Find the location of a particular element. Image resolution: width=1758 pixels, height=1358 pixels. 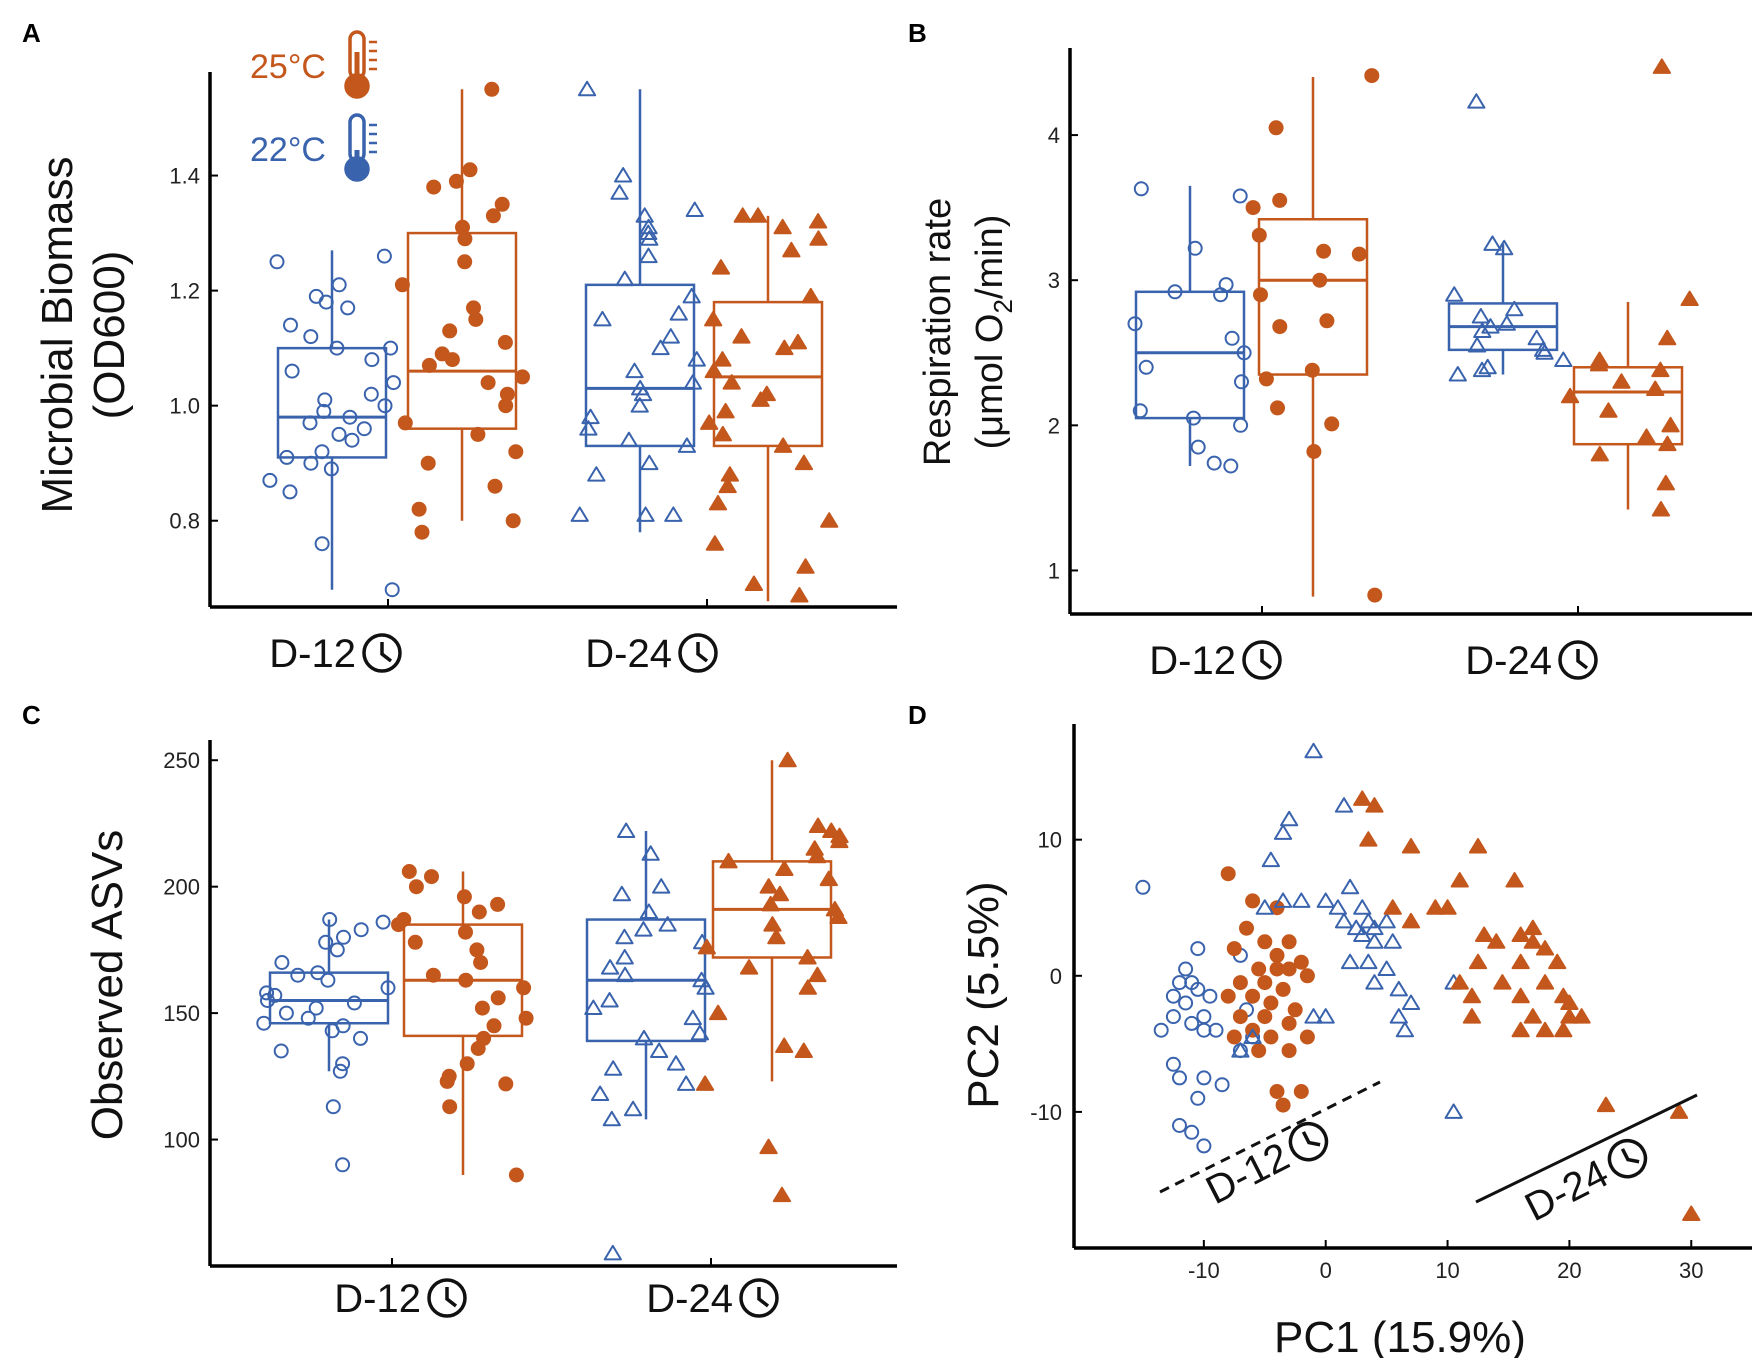

x-category-label-d24: D-24 is located at coordinates (628, 654).